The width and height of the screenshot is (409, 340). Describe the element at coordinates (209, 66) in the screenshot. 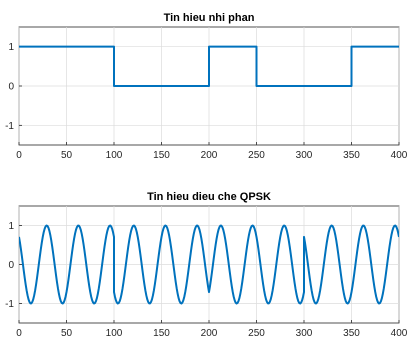

I see `series-line` at that location.